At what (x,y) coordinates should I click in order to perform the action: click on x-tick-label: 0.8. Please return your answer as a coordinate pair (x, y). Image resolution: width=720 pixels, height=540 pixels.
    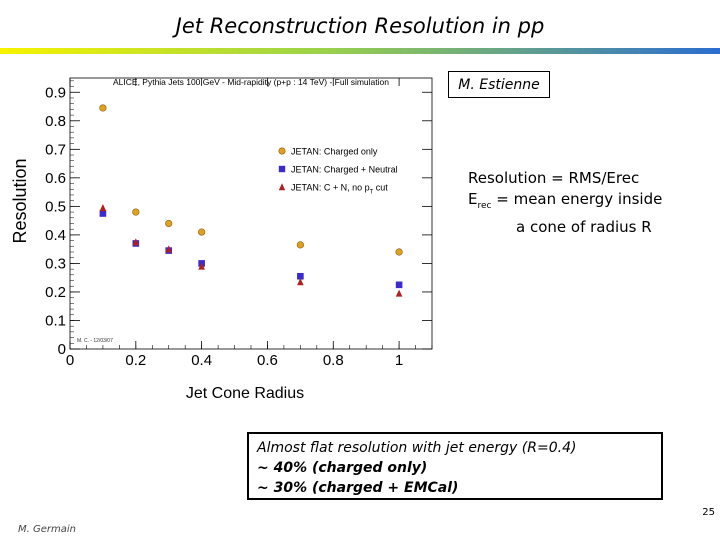
    Looking at the image, I should click on (333, 360).